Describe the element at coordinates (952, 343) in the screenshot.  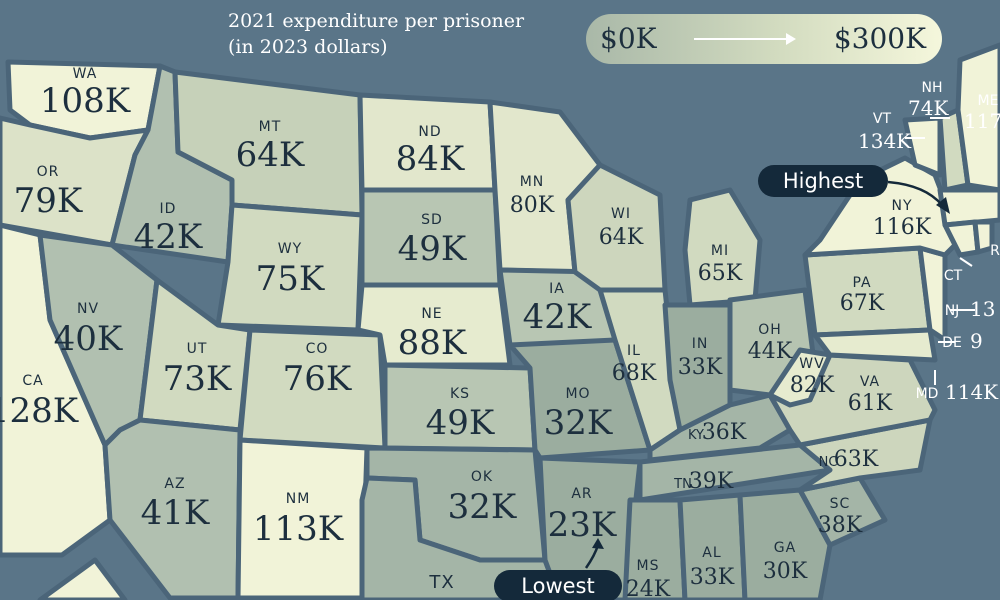
I see `state-abbr-de: DE` at that location.